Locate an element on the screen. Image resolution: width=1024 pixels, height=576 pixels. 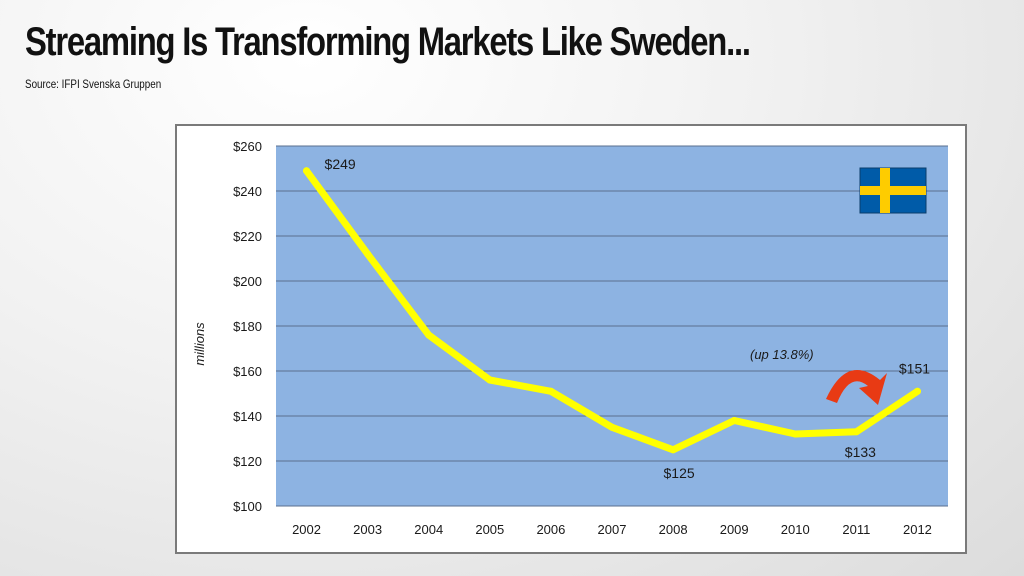
y-tick-label: $240 is located at coordinates (247, 191).